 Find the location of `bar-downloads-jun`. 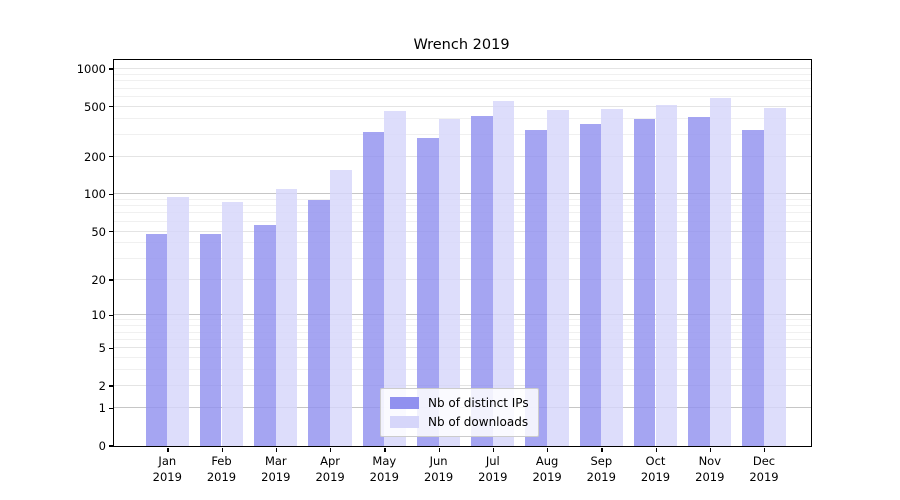

bar-downloads-jun is located at coordinates (449, 282).